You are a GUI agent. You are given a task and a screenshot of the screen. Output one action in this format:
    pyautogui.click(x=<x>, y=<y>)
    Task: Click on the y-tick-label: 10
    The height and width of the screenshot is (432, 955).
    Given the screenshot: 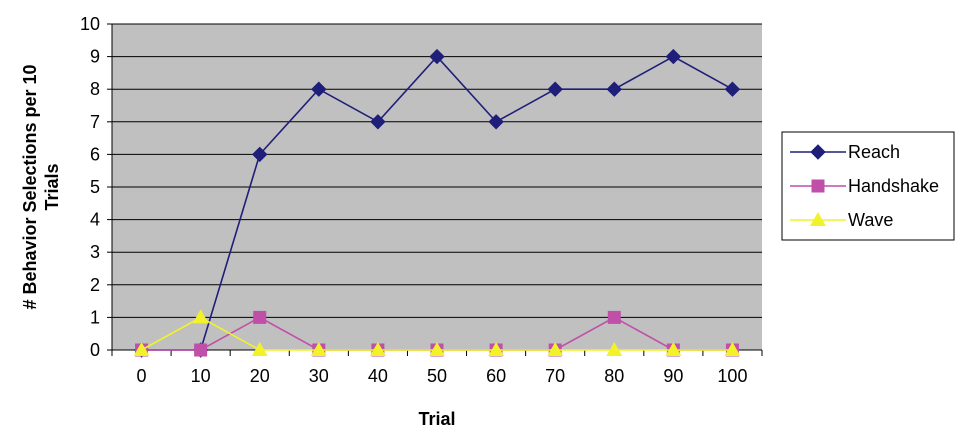 What is the action you would take?
    pyautogui.click(x=90, y=24)
    